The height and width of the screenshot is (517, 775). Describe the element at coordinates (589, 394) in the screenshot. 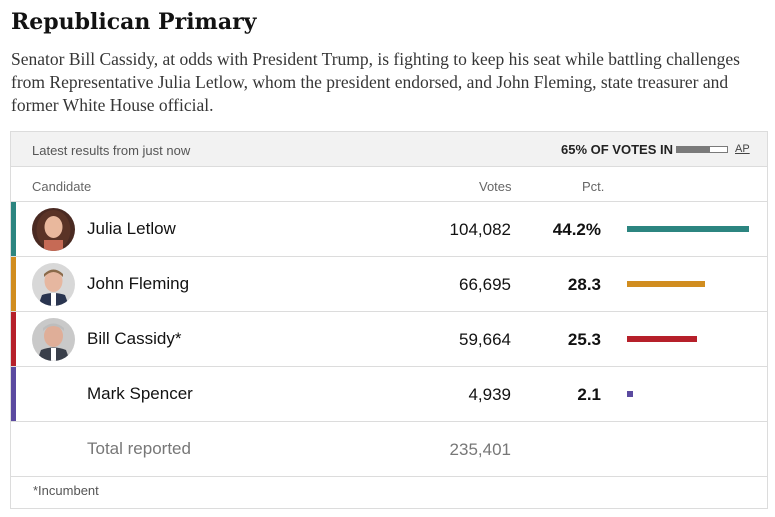

I see `candidate-pct: 2.1` at that location.